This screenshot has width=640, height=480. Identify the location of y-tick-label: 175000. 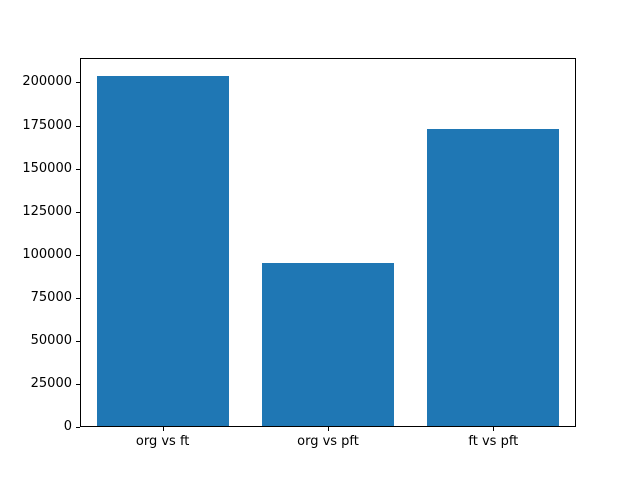
(47, 125).